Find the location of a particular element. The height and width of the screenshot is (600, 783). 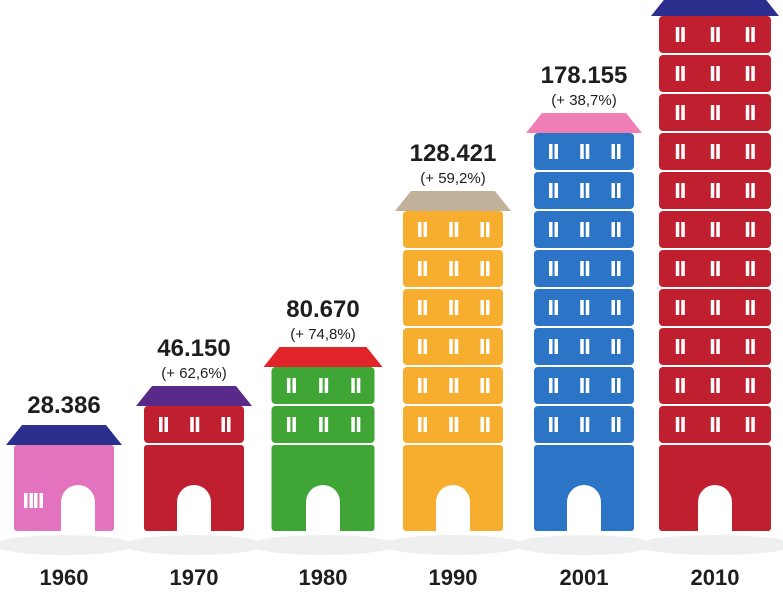

value-label: 128.421 is located at coordinates (453, 153).